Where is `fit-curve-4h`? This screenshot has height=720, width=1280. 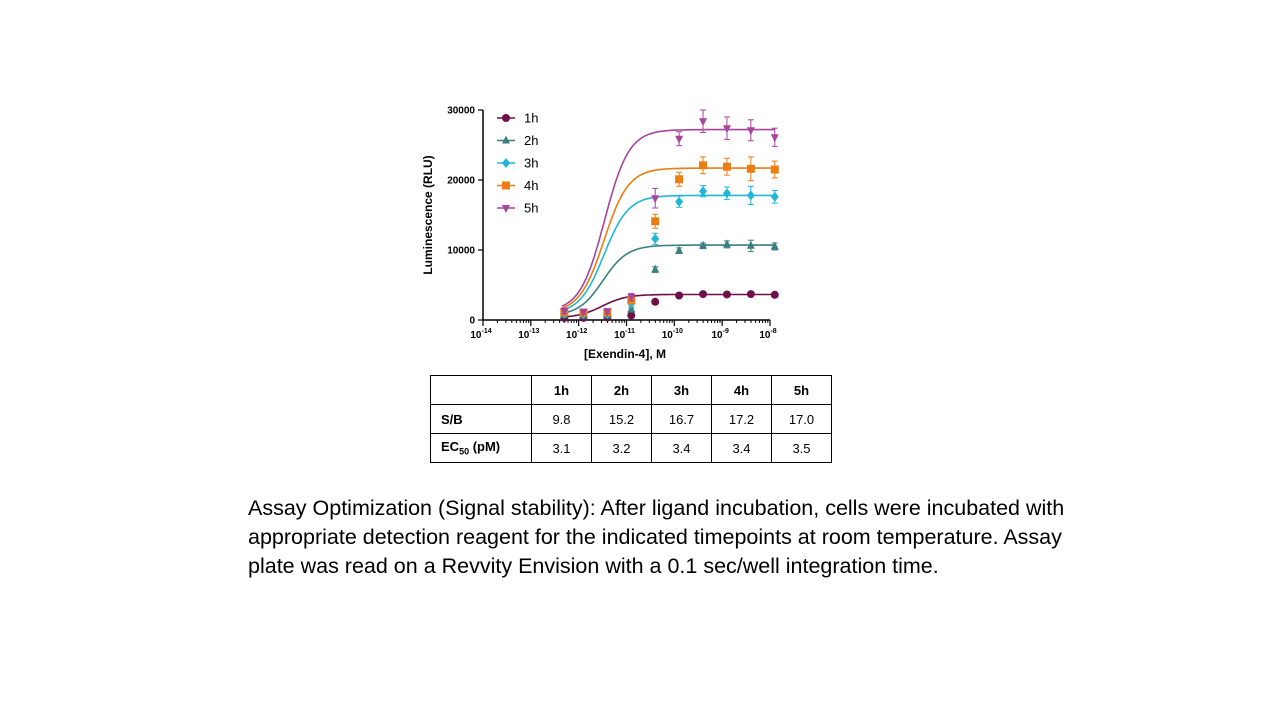
fit-curve-4h is located at coordinates (668, 238).